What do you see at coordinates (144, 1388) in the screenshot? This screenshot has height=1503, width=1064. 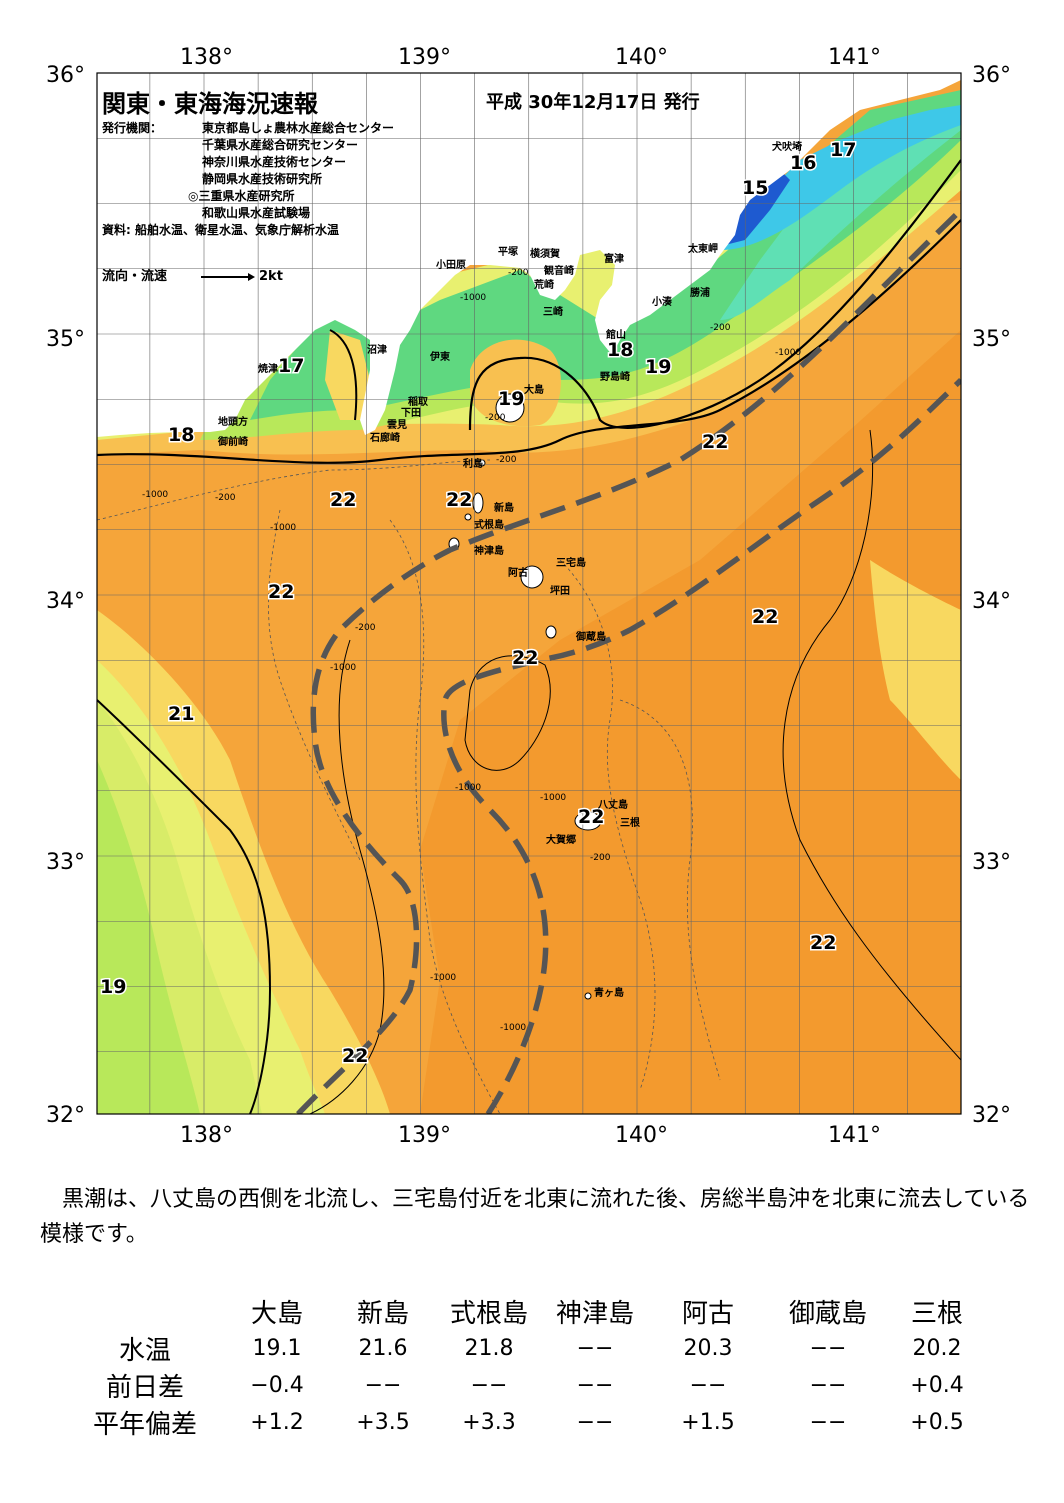 I see `row-label: 前日差` at bounding box center [144, 1388].